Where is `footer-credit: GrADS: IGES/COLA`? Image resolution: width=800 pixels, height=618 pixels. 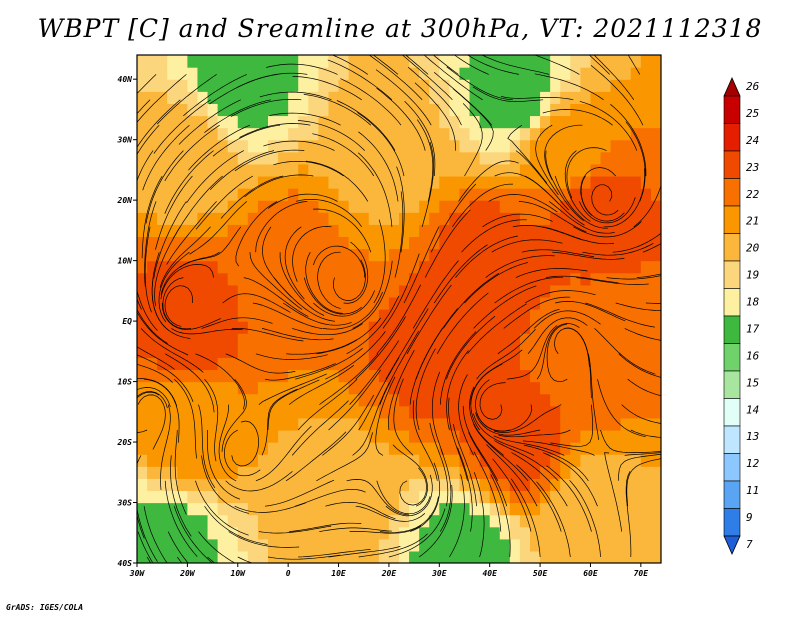 footer-credit: GrADS: IGES/COLA is located at coordinates (45, 607).